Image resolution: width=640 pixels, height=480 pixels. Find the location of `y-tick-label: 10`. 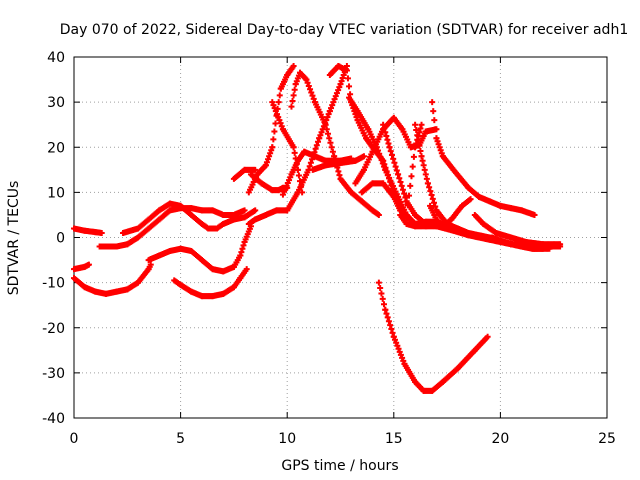

y-tick-label: 10 is located at coordinates (56, 193).